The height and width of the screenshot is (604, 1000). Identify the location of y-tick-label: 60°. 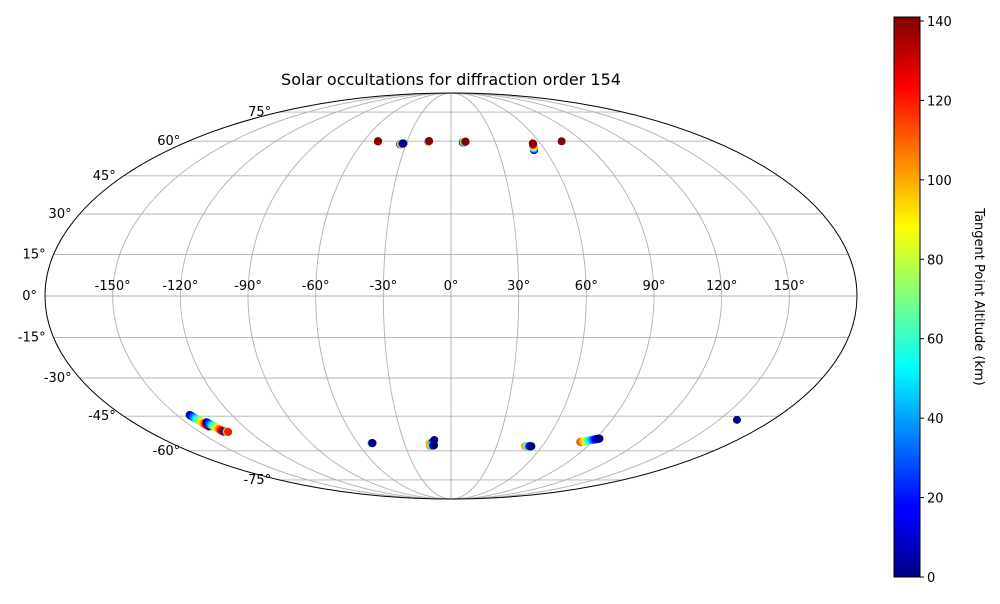
(168, 141).